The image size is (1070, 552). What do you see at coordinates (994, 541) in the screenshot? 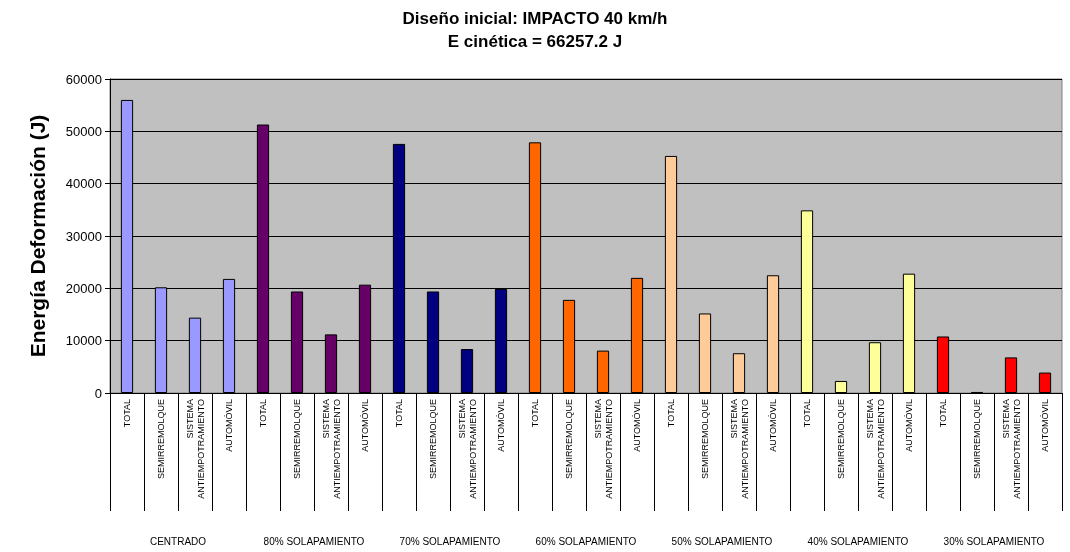
I see `text: 30% SOLAPAMIENTO` at bounding box center [994, 541].